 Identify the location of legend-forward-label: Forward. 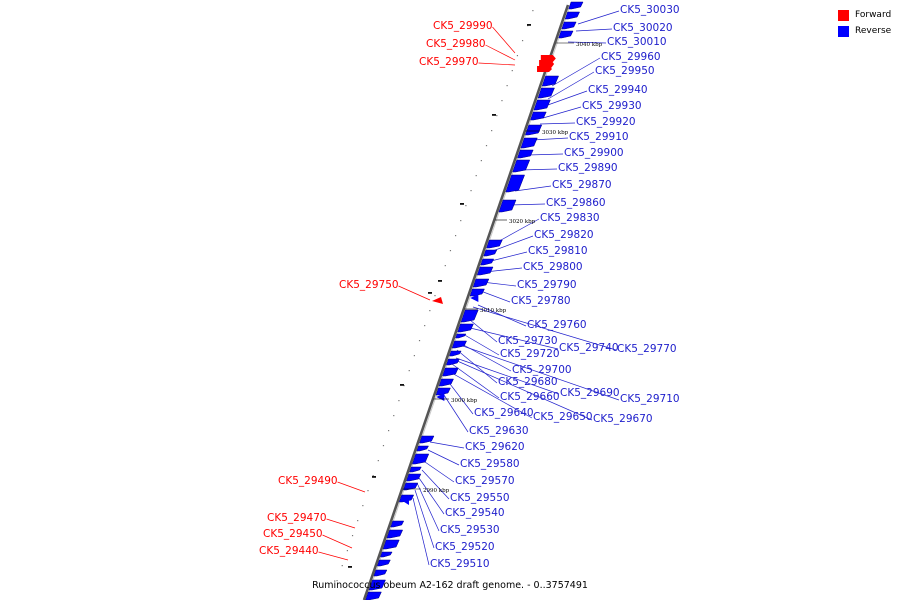
(873, 15).